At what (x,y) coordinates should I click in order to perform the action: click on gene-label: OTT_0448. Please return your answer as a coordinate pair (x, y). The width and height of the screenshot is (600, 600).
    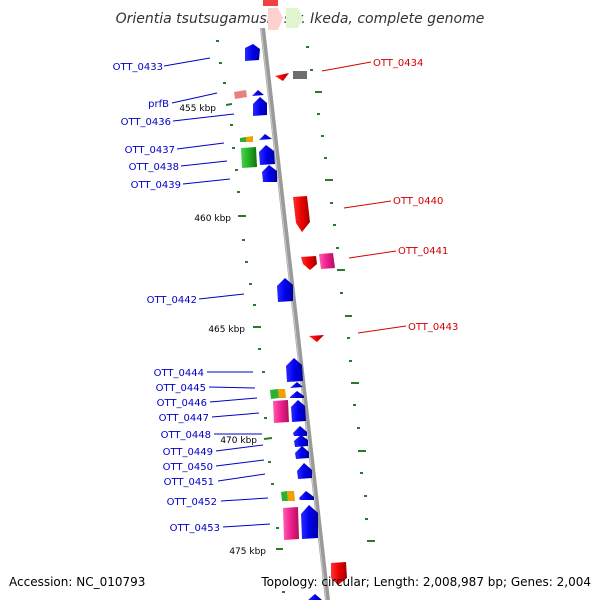
    Looking at the image, I should click on (186, 435).